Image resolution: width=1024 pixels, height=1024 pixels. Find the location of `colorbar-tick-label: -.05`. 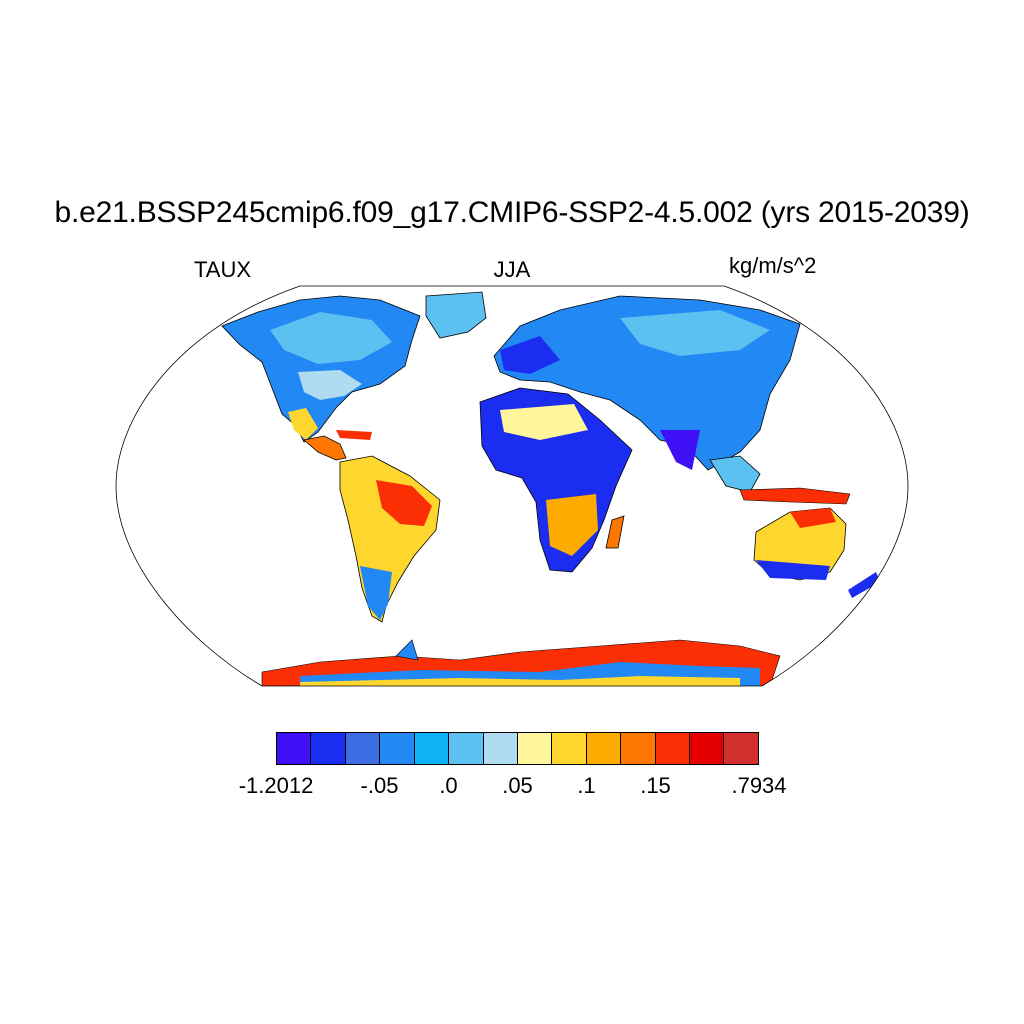

colorbar-tick-label: -.05 is located at coordinates (379, 785).